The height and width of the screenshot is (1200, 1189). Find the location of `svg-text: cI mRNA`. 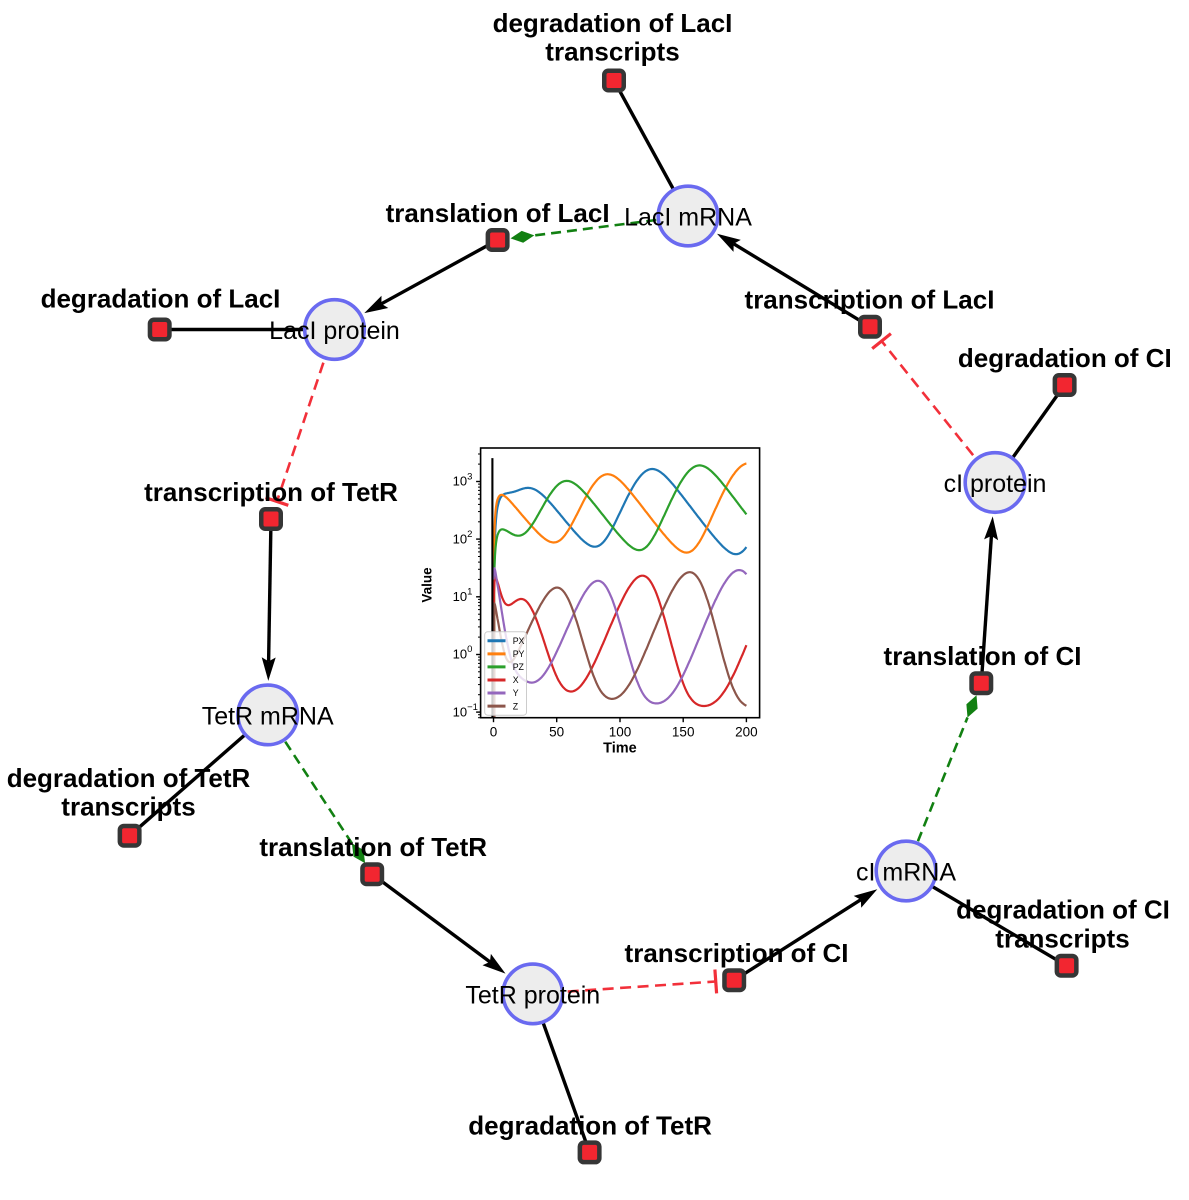

svg-text: cI mRNA is located at coordinates (906, 873).